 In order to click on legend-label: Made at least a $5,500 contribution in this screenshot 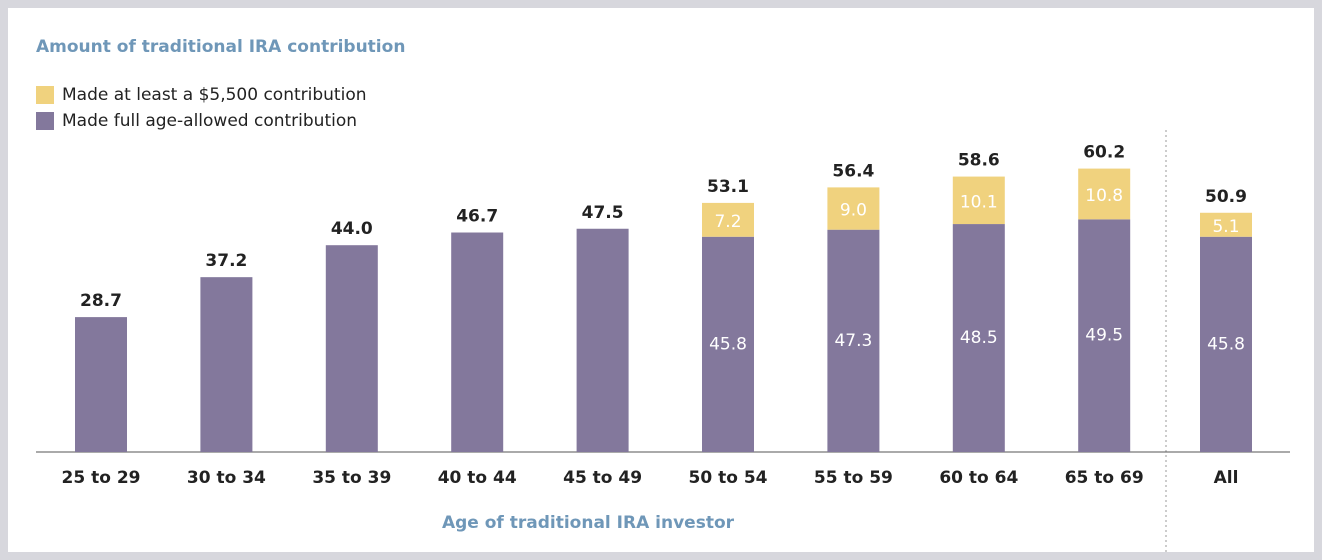, I will do `click(214, 95)`.